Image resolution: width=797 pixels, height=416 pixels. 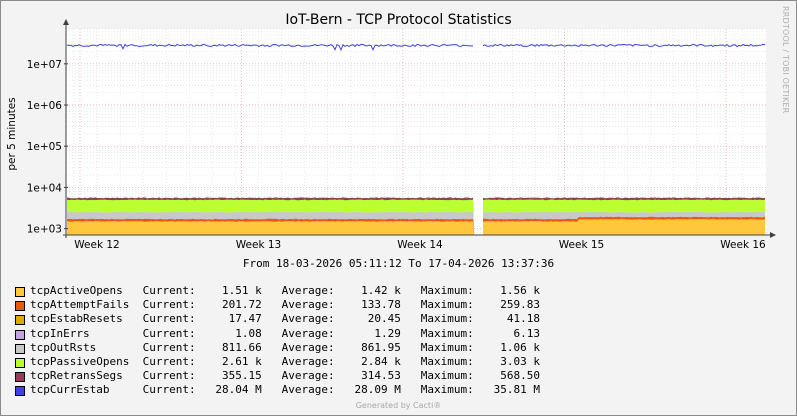 What do you see at coordinates (44, 147) in the screenshot?
I see `y-tick-label: 1e+05` at bounding box center [44, 147].